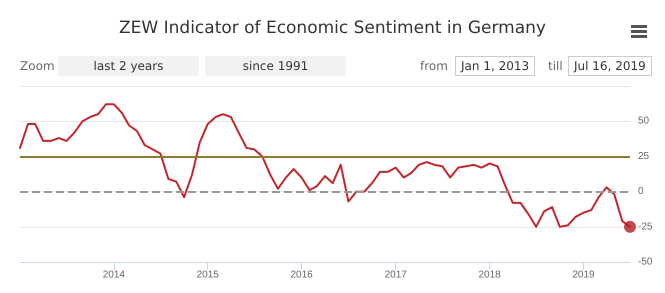 This screenshot has width=665, height=293. I want to click on text: Zoom, so click(37, 66).